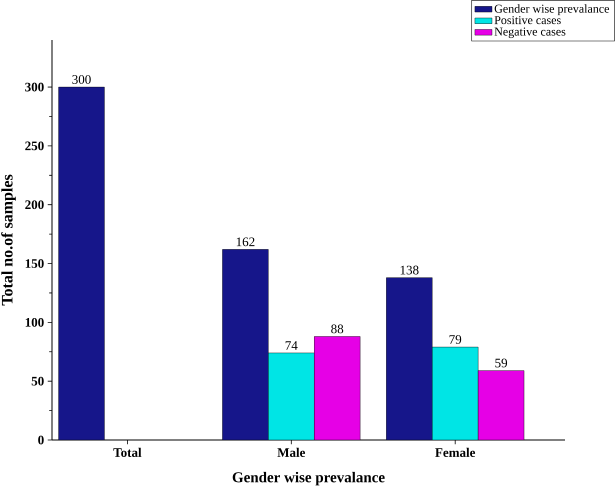 This screenshot has height=503, width=615. Describe the element at coordinates (337, 329) in the screenshot. I see `data-label: 88` at that location.